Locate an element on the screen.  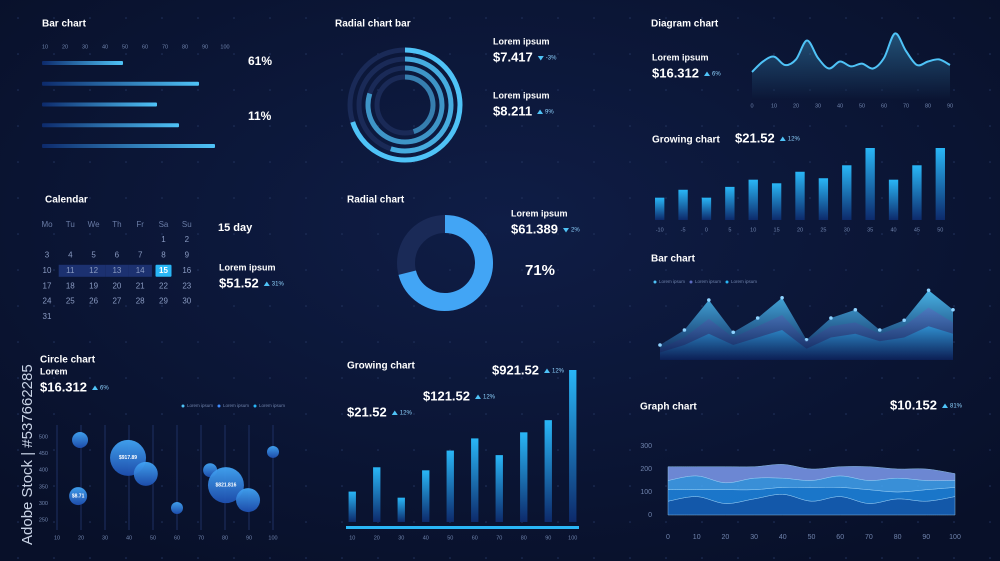
calendar-day: 13 is located at coordinates (116, 270).